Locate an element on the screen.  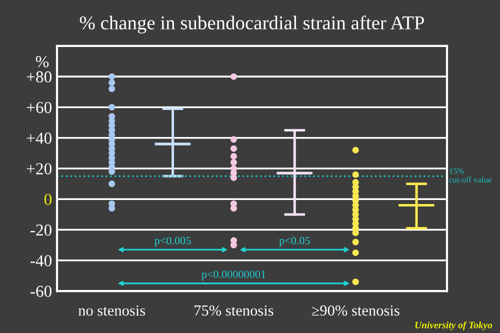
annotation: p<0.00000001 is located at coordinates (234, 275).